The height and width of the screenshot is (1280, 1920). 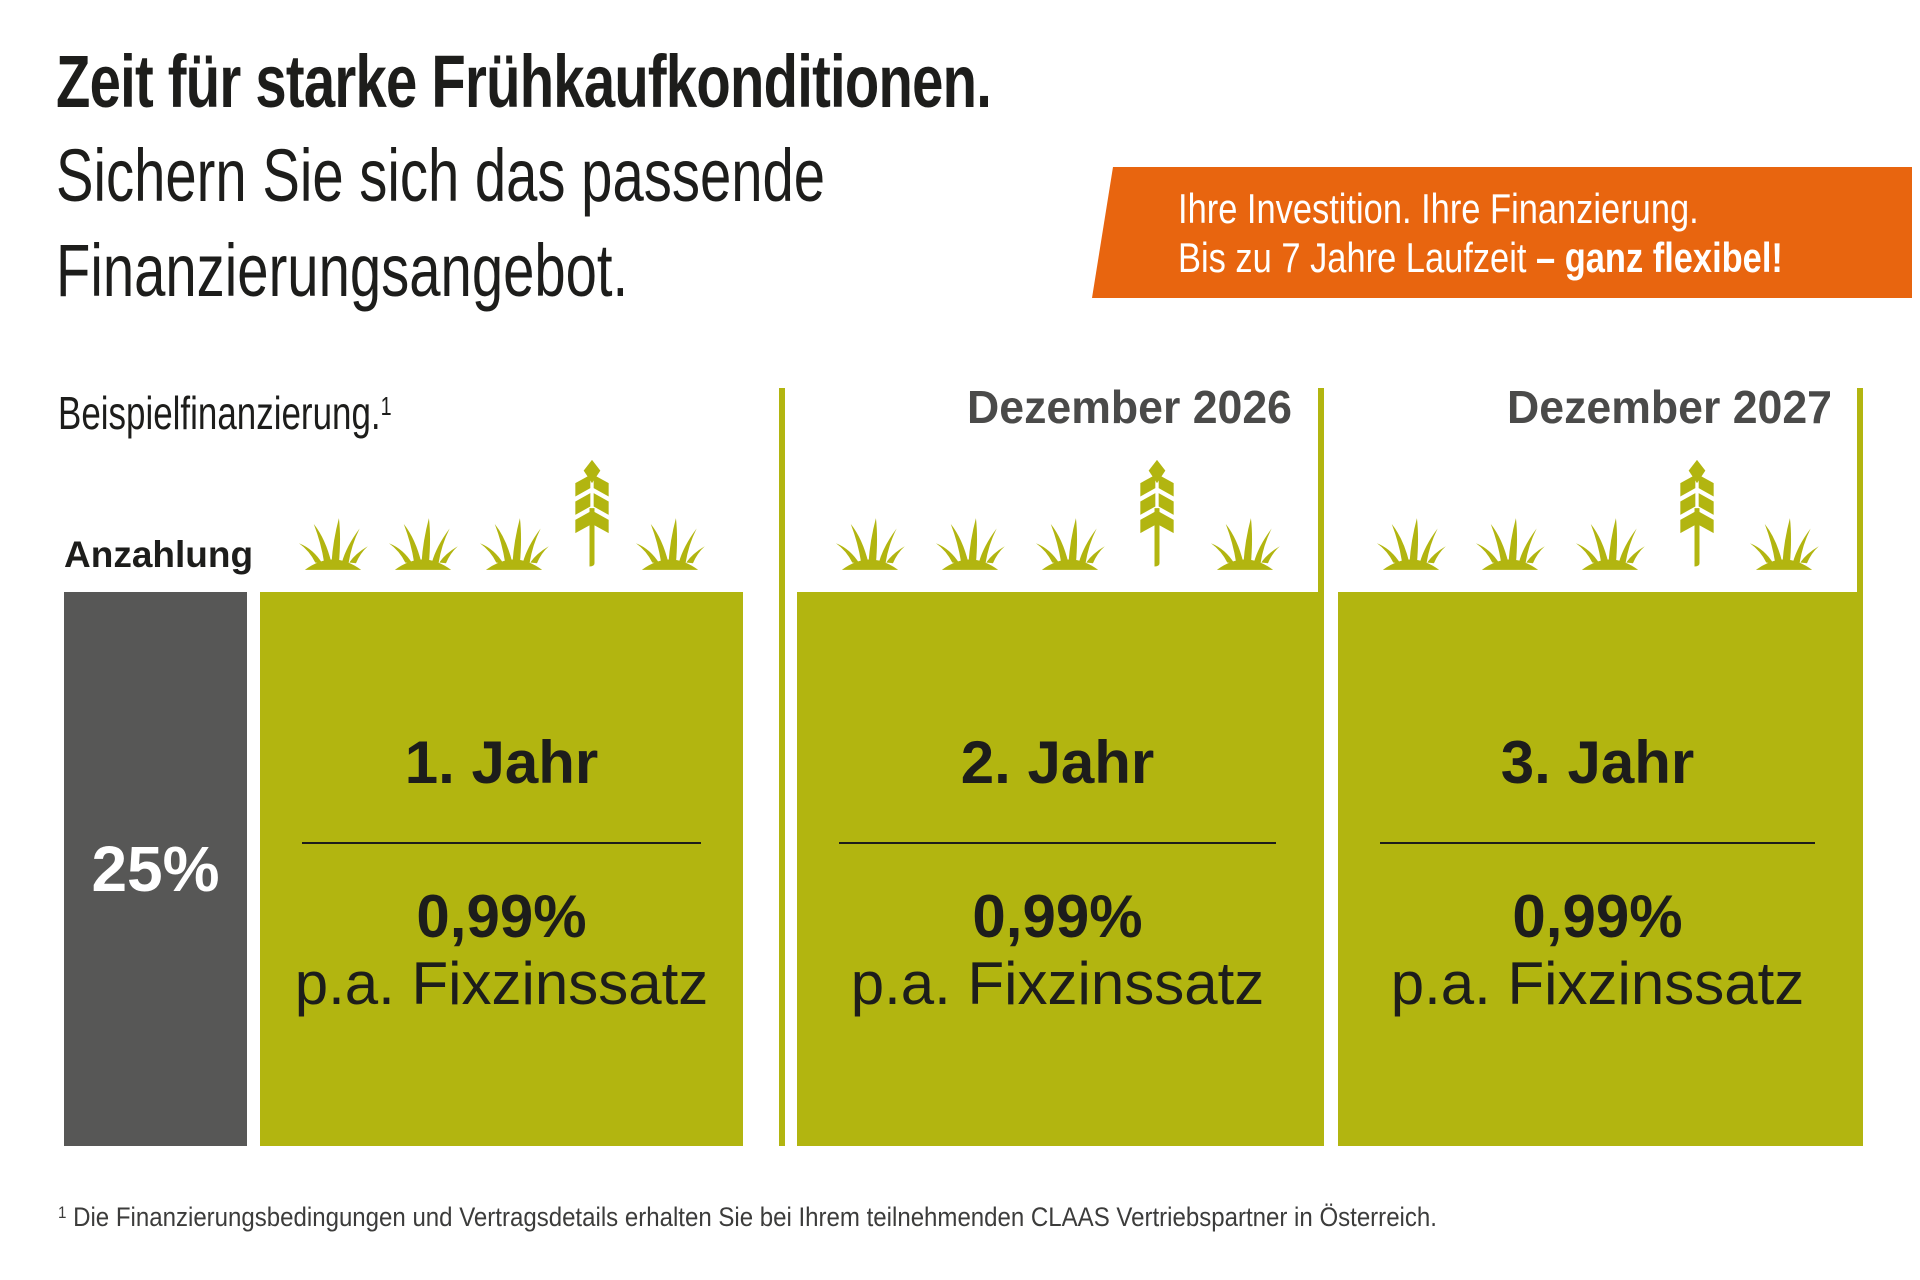 I want to click on year-1-rate-suffix: p.a. Fixzinssatz, so click(x=501, y=983).